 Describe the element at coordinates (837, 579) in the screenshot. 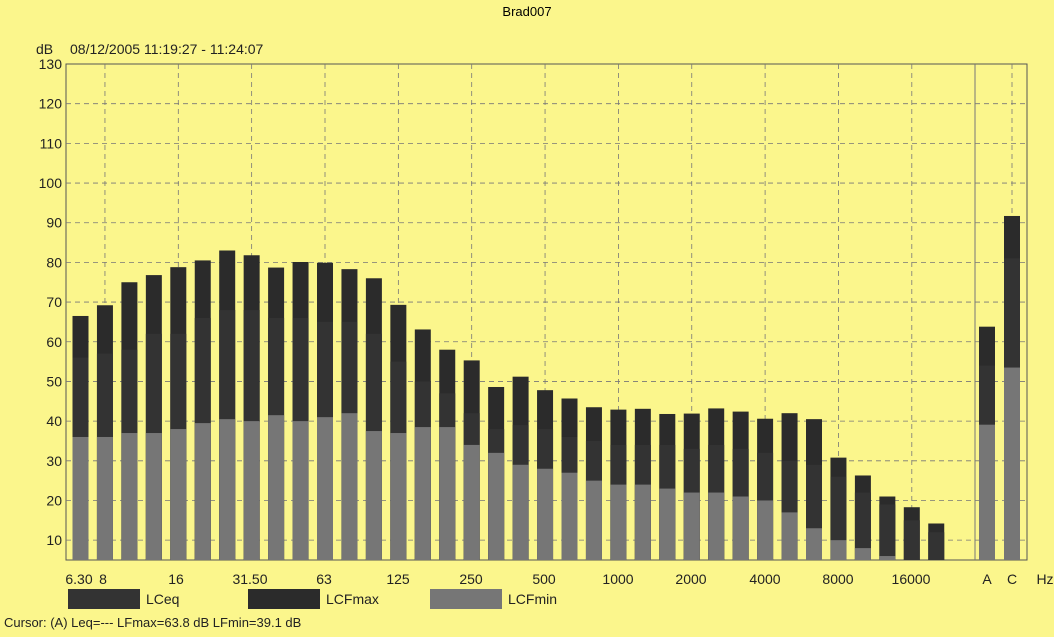

I see `x-tick-label: 8000` at that location.